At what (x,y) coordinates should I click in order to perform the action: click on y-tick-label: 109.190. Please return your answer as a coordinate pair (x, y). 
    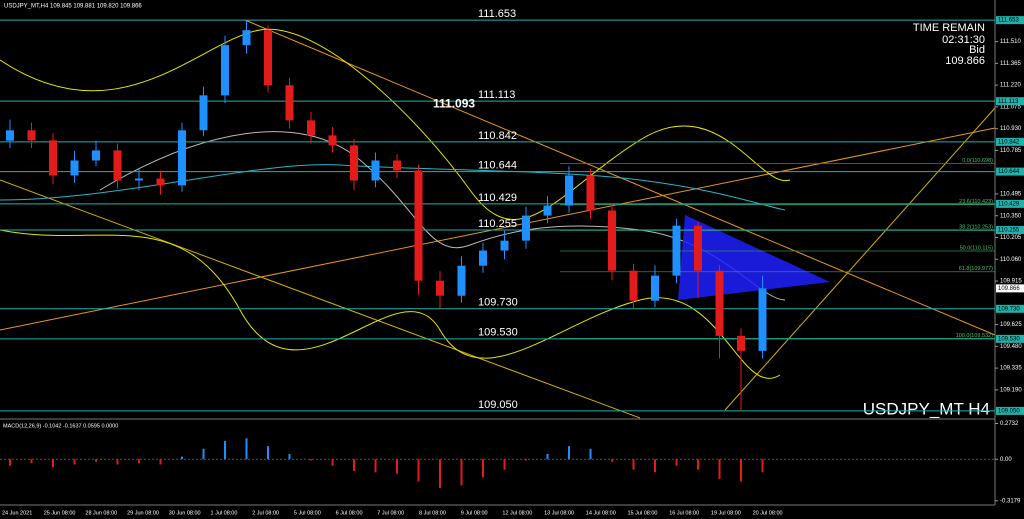
    Looking at the image, I should click on (1011, 390).